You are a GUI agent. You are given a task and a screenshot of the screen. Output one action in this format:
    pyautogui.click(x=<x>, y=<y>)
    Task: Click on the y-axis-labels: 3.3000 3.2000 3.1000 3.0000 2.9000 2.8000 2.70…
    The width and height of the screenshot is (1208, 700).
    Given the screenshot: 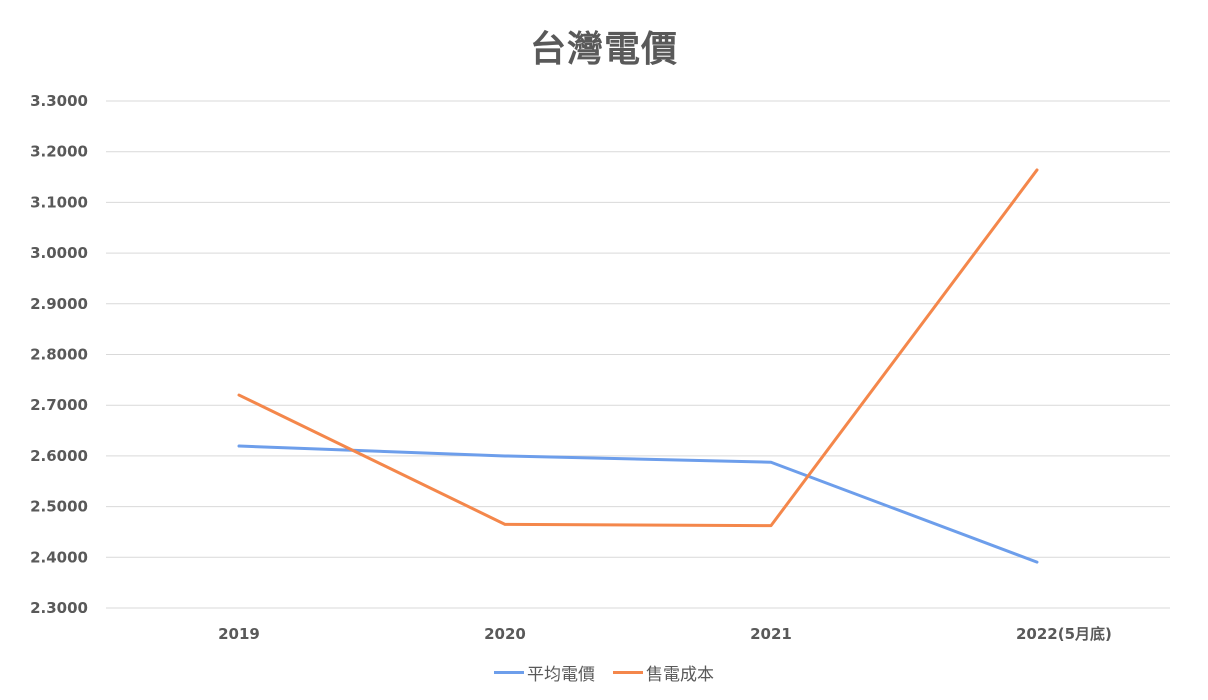 What is the action you would take?
    pyautogui.click(x=59, y=354)
    